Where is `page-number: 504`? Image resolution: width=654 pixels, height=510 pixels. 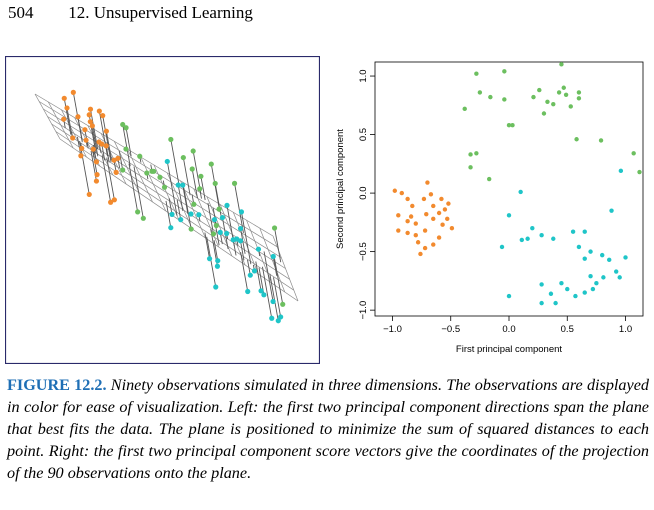
page-number: 504 is located at coordinates (21, 12).